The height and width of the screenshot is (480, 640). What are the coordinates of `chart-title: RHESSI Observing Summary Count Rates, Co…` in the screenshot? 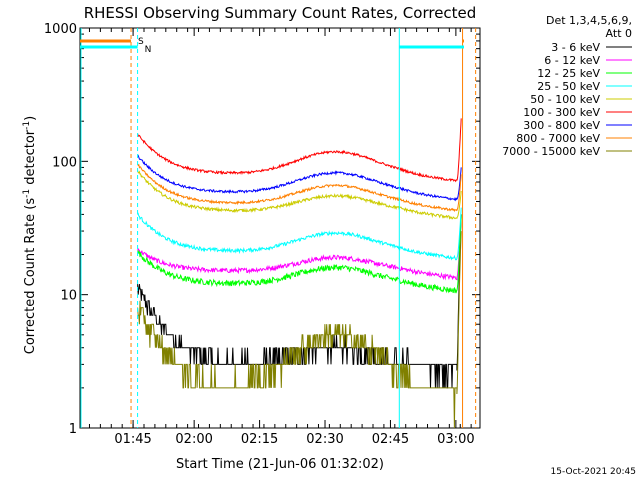 It's located at (280, 13).